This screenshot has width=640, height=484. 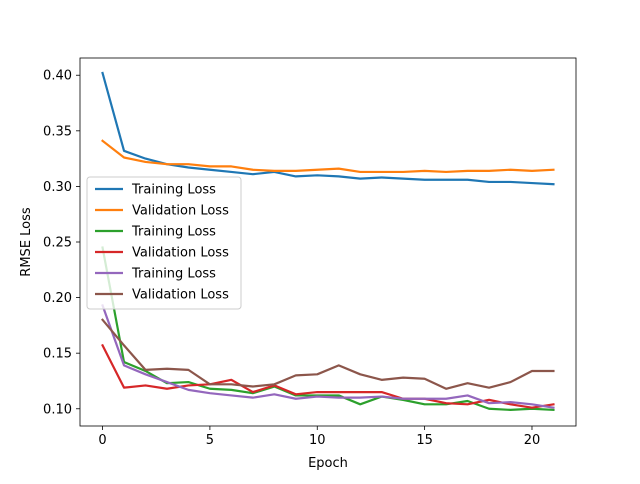 I want to click on y-tick-label: 0.35, so click(x=57, y=131).